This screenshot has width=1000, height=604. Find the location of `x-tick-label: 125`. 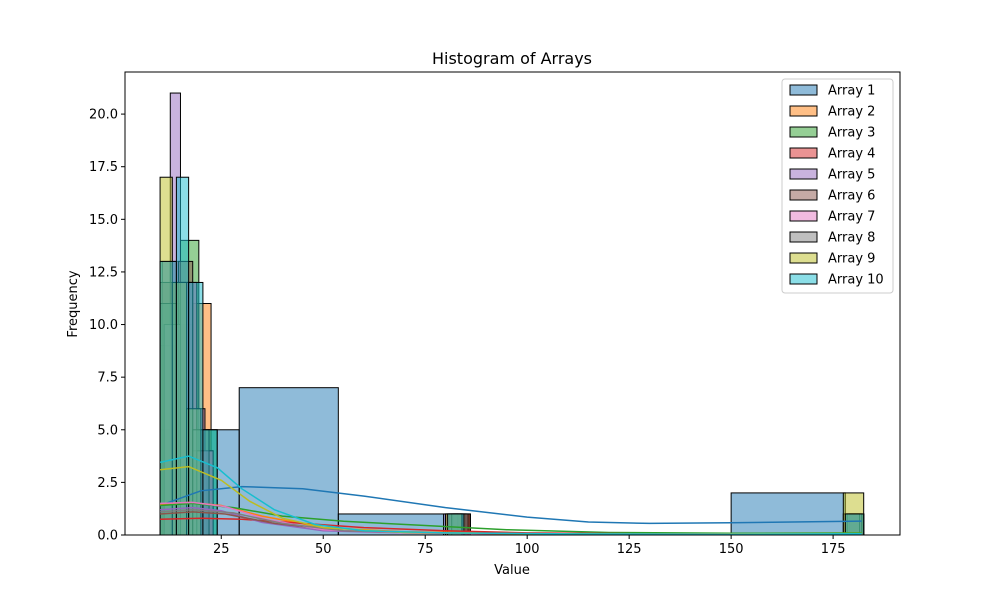

x-tick-label: 125 is located at coordinates (629, 549).